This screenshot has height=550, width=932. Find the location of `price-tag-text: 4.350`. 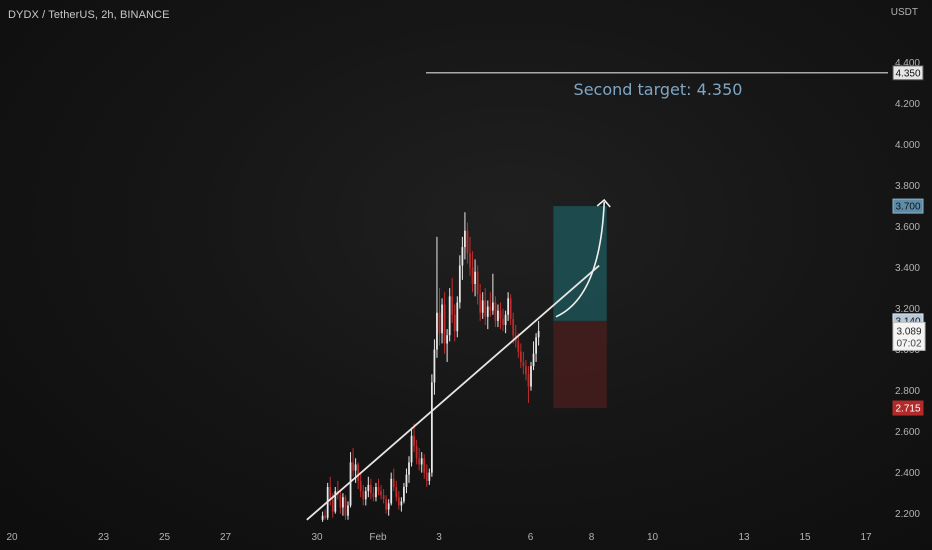

price-tag-text: 4.350 is located at coordinates (907, 73).